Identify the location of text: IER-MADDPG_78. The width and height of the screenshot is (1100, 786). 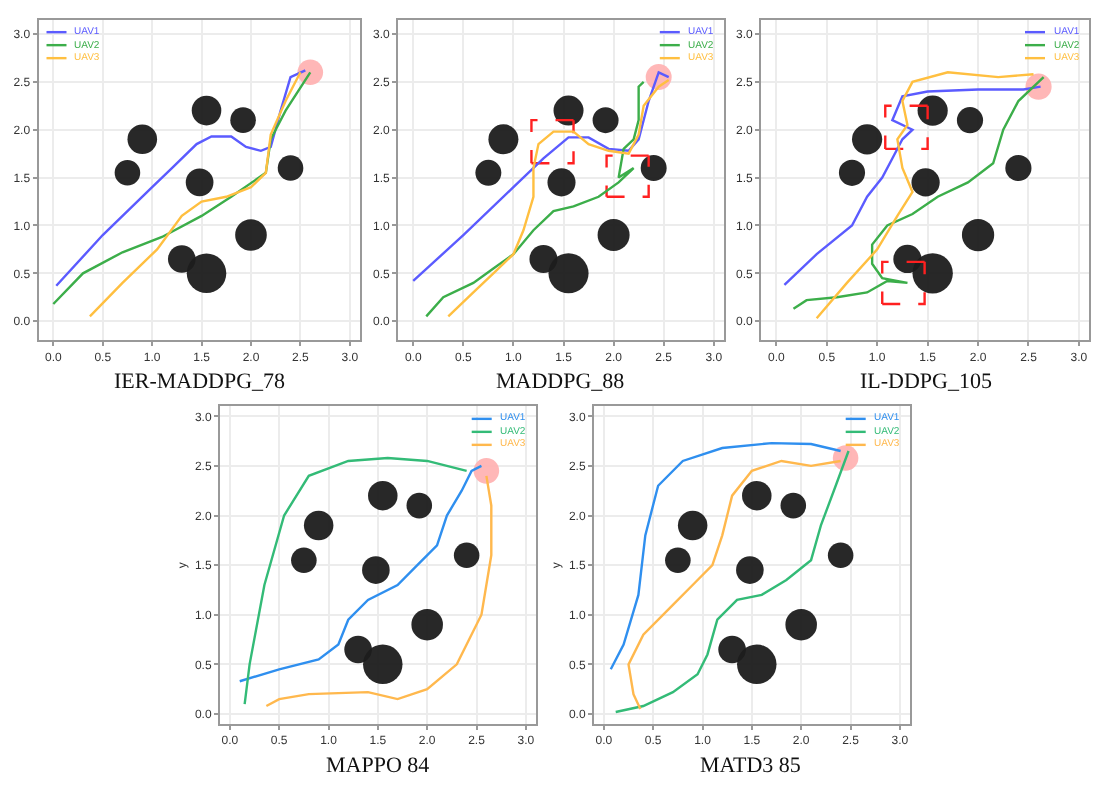
(200, 382).